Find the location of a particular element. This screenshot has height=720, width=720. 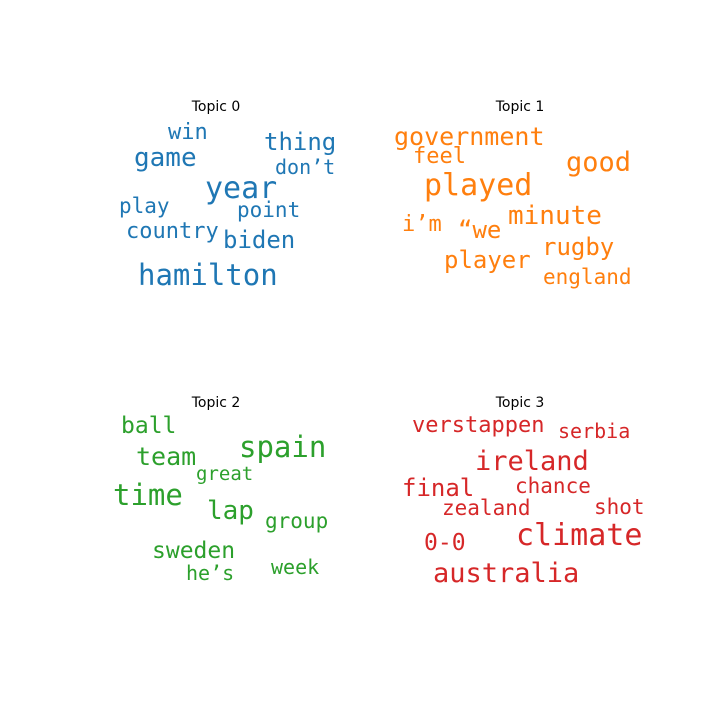

word: australia is located at coordinates (506, 573).